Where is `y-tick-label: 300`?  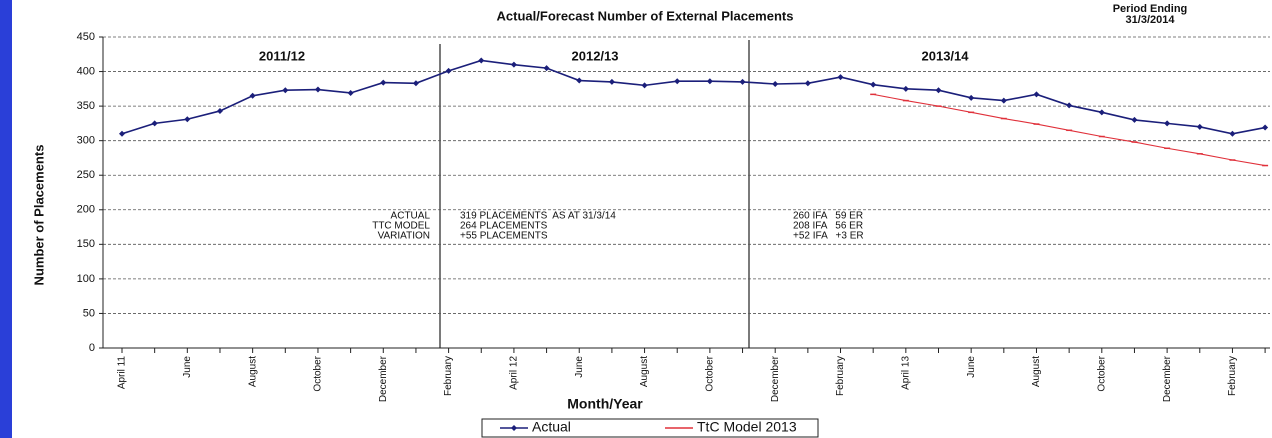
y-tick-label: 300 is located at coordinates (86, 141).